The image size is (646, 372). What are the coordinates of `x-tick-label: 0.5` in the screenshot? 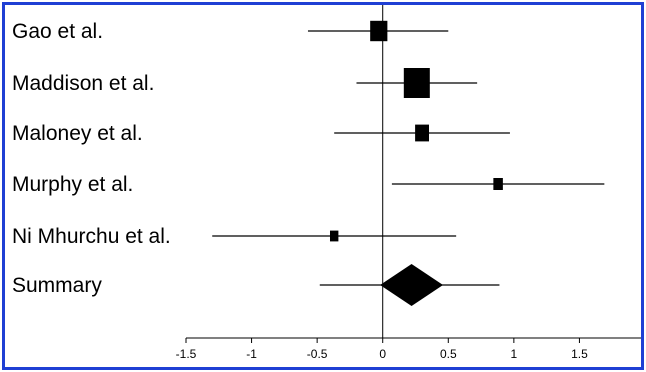 It's located at (448, 354).